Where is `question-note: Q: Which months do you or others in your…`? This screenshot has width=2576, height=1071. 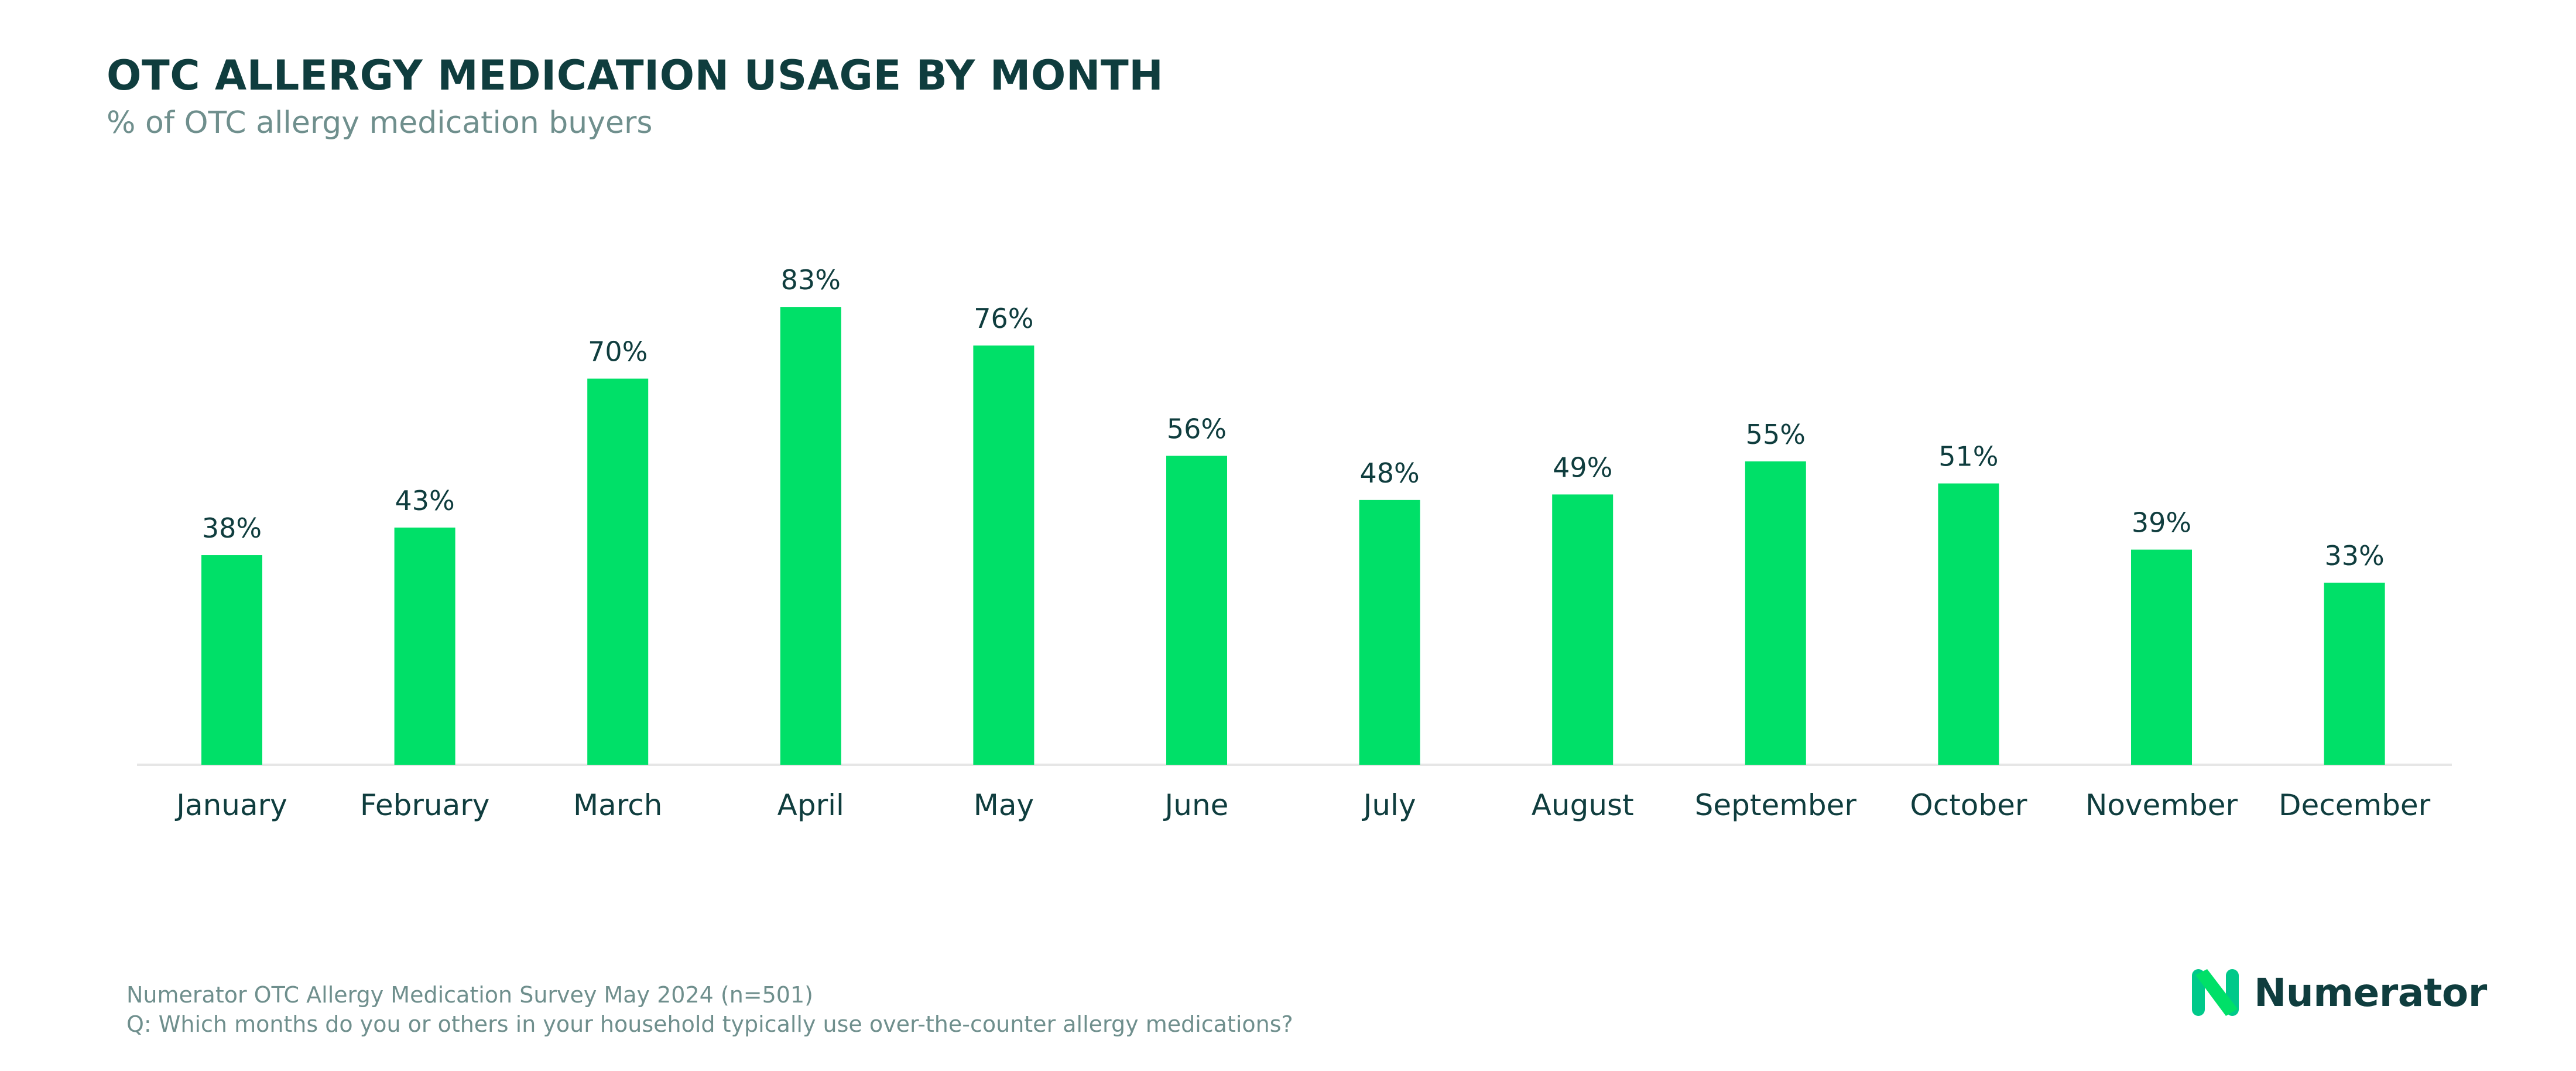
question-note: Q: Which months do you or others in your… is located at coordinates (709, 1024).